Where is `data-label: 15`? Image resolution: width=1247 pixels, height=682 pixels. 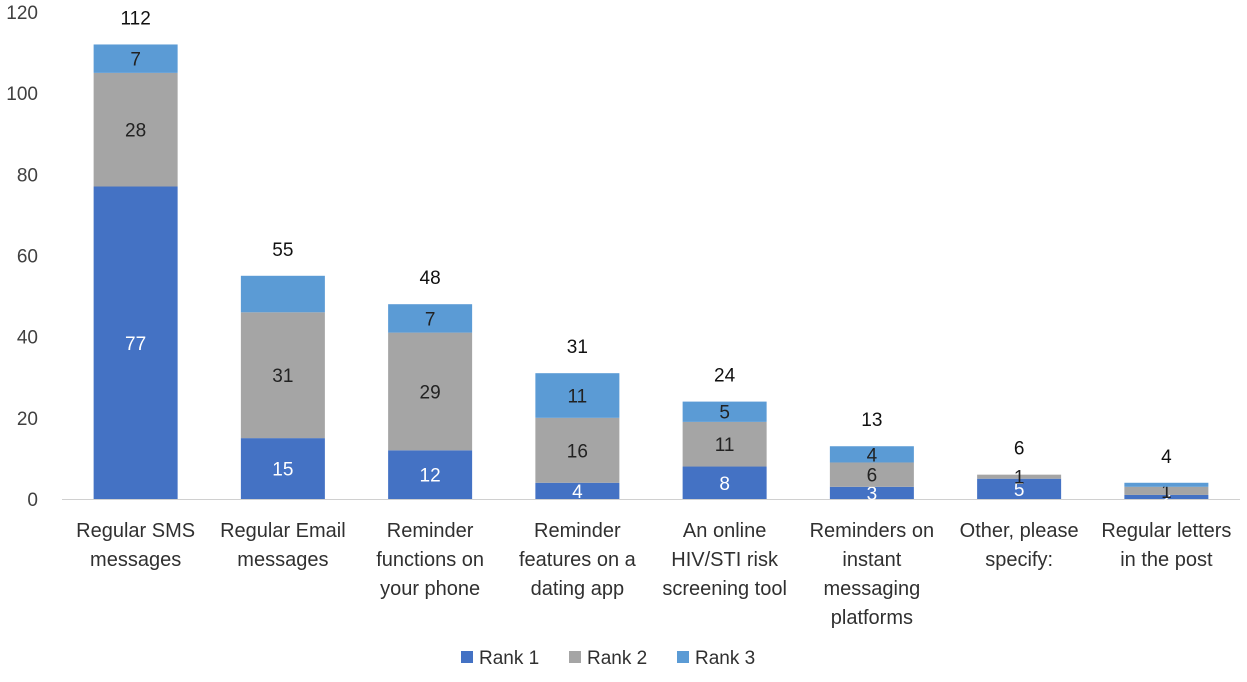 data-label: 15 is located at coordinates (282, 470).